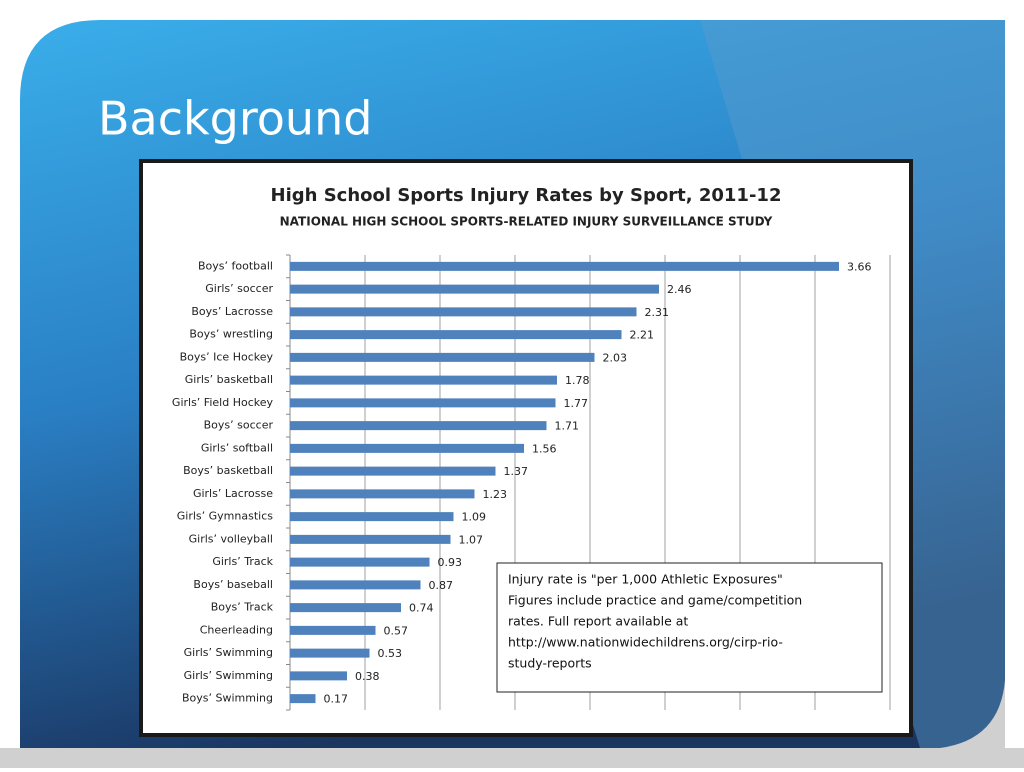 The width and height of the screenshot is (1024, 772). What do you see at coordinates (237, 447) in the screenshot?
I see `category-label: Girls’ softball` at bounding box center [237, 447].